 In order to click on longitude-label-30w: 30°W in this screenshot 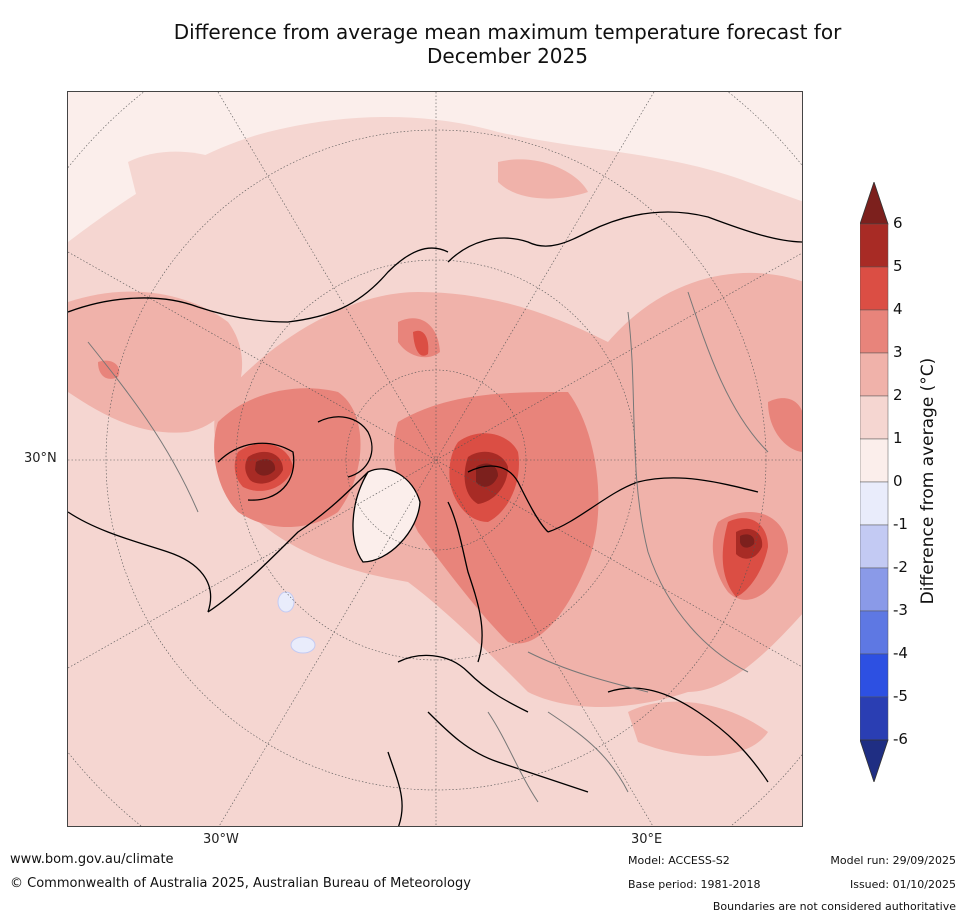, I will do `click(221, 839)`.